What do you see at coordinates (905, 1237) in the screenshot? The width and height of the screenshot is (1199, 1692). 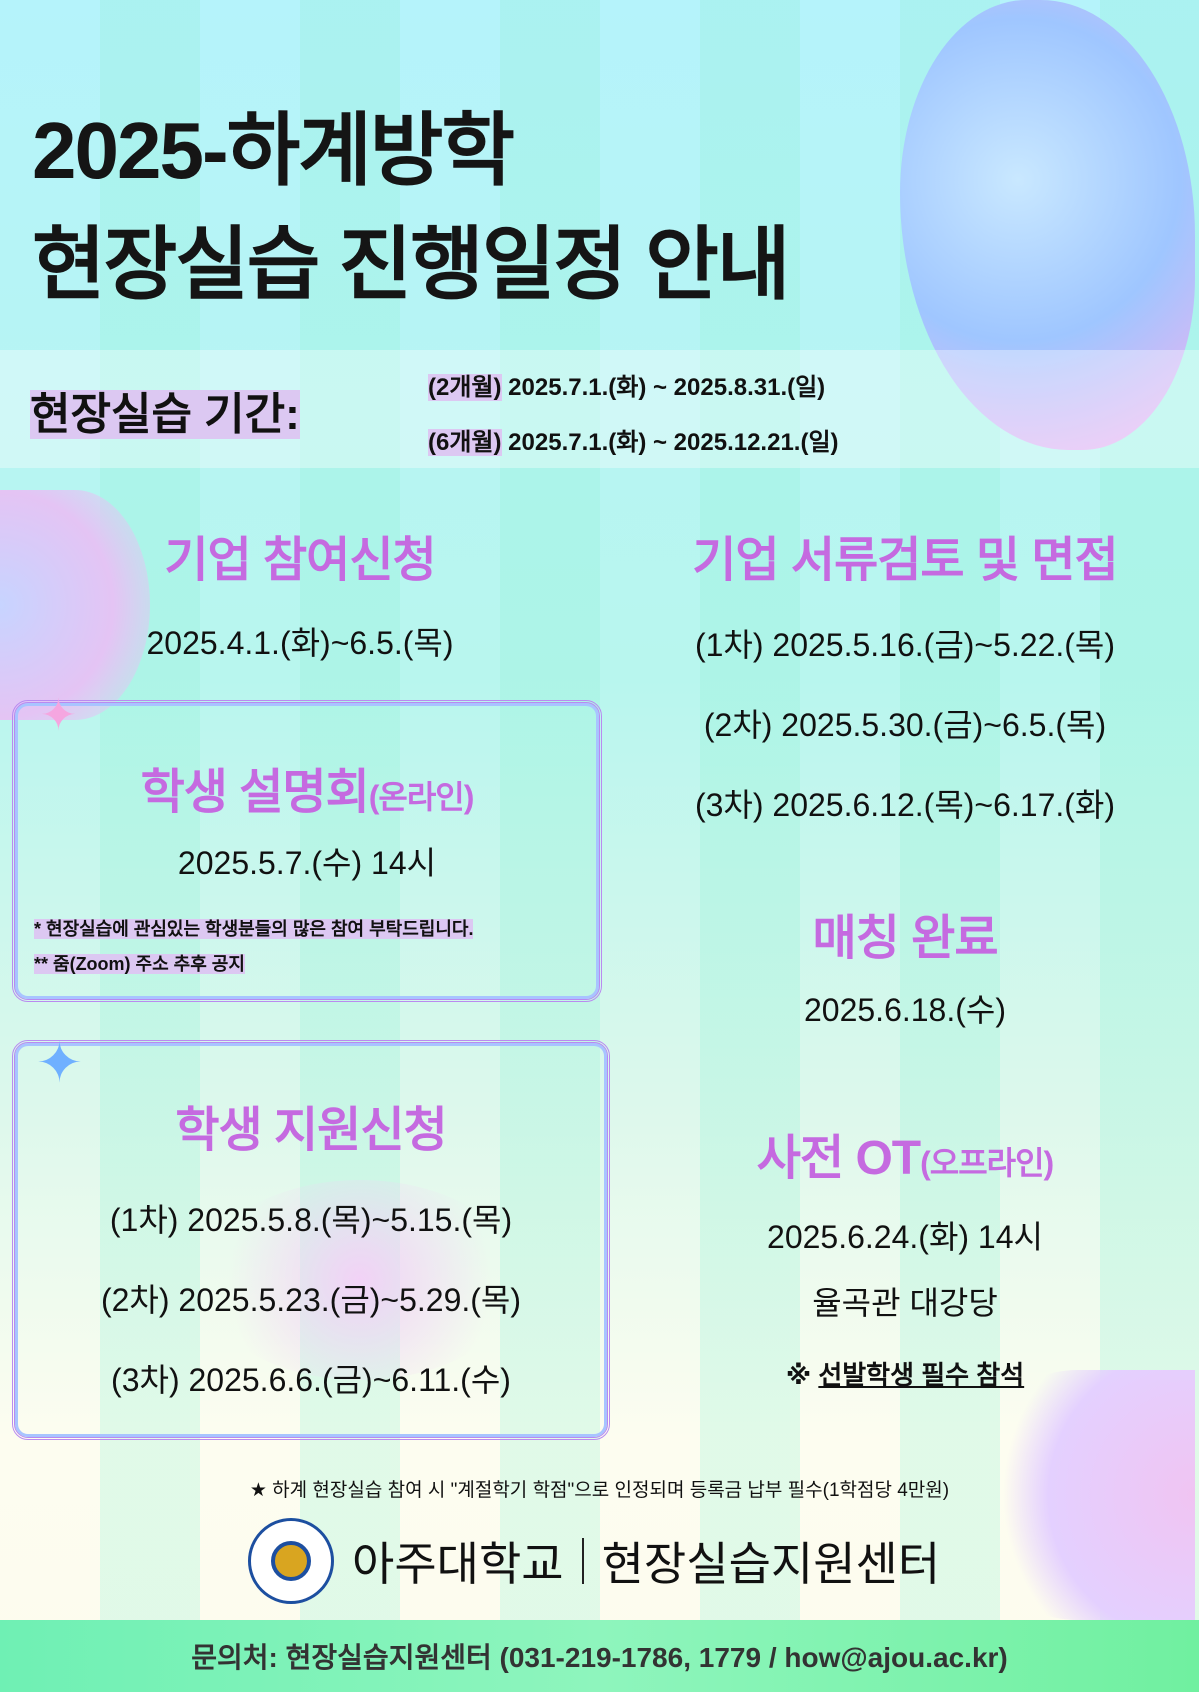 I see `ot-date: 2025.6.24.(화) 14시` at bounding box center [905, 1237].